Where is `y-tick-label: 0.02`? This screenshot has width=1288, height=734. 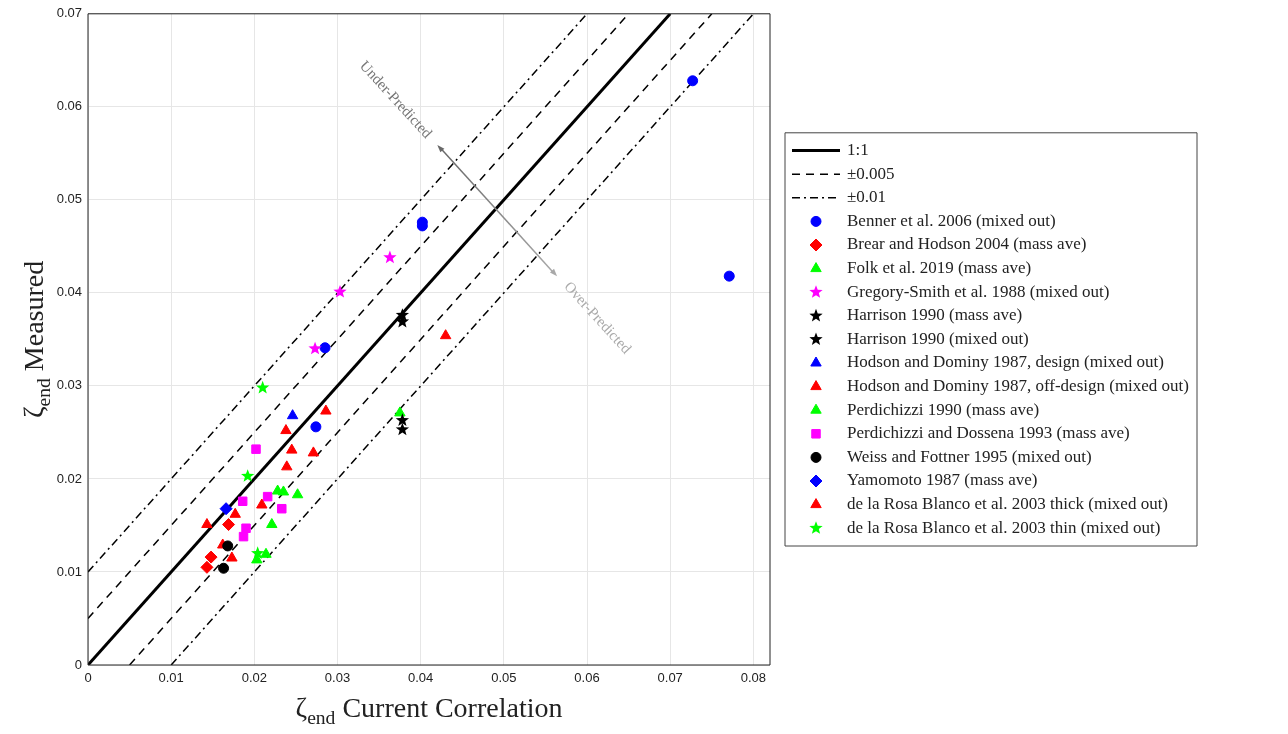 y-tick-label: 0.02 is located at coordinates (69, 478).